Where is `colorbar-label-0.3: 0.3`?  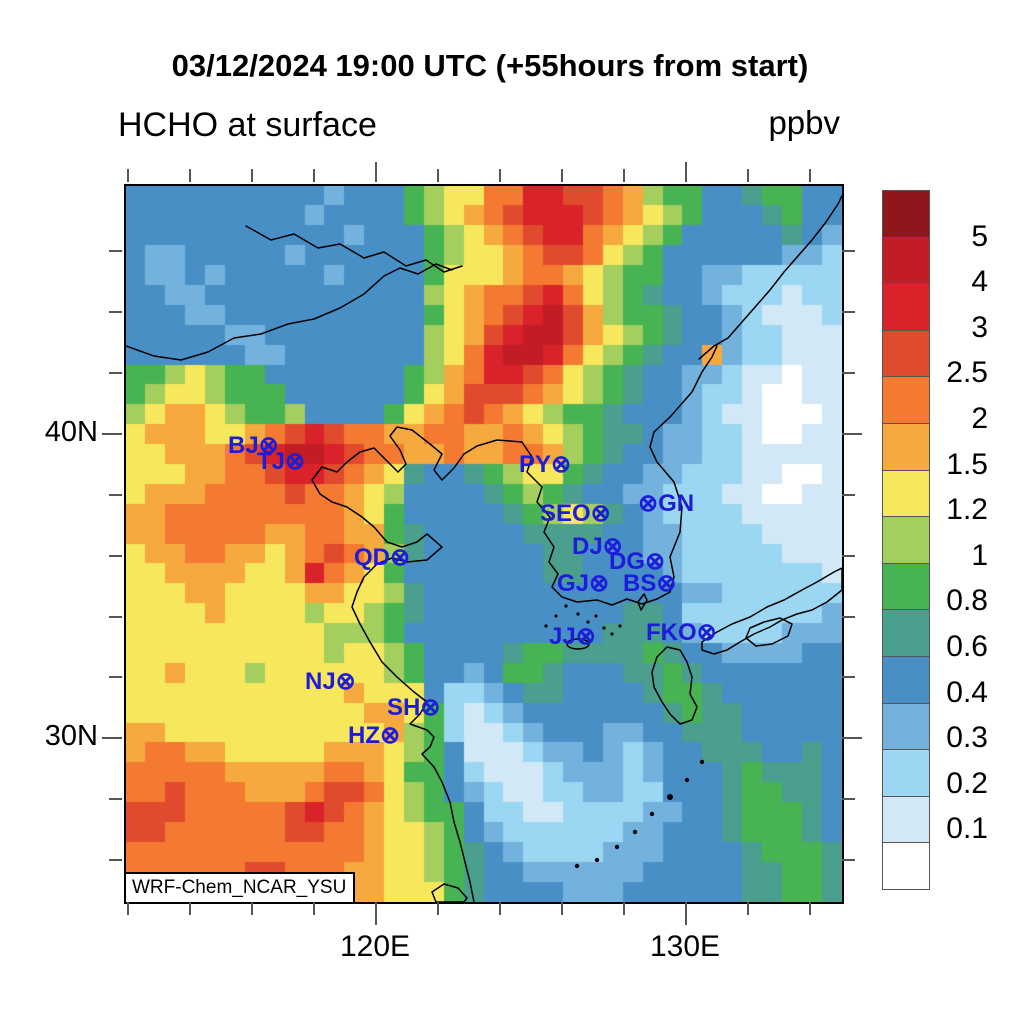
colorbar-label-0.3: 0.3 is located at coordinates (967, 738).